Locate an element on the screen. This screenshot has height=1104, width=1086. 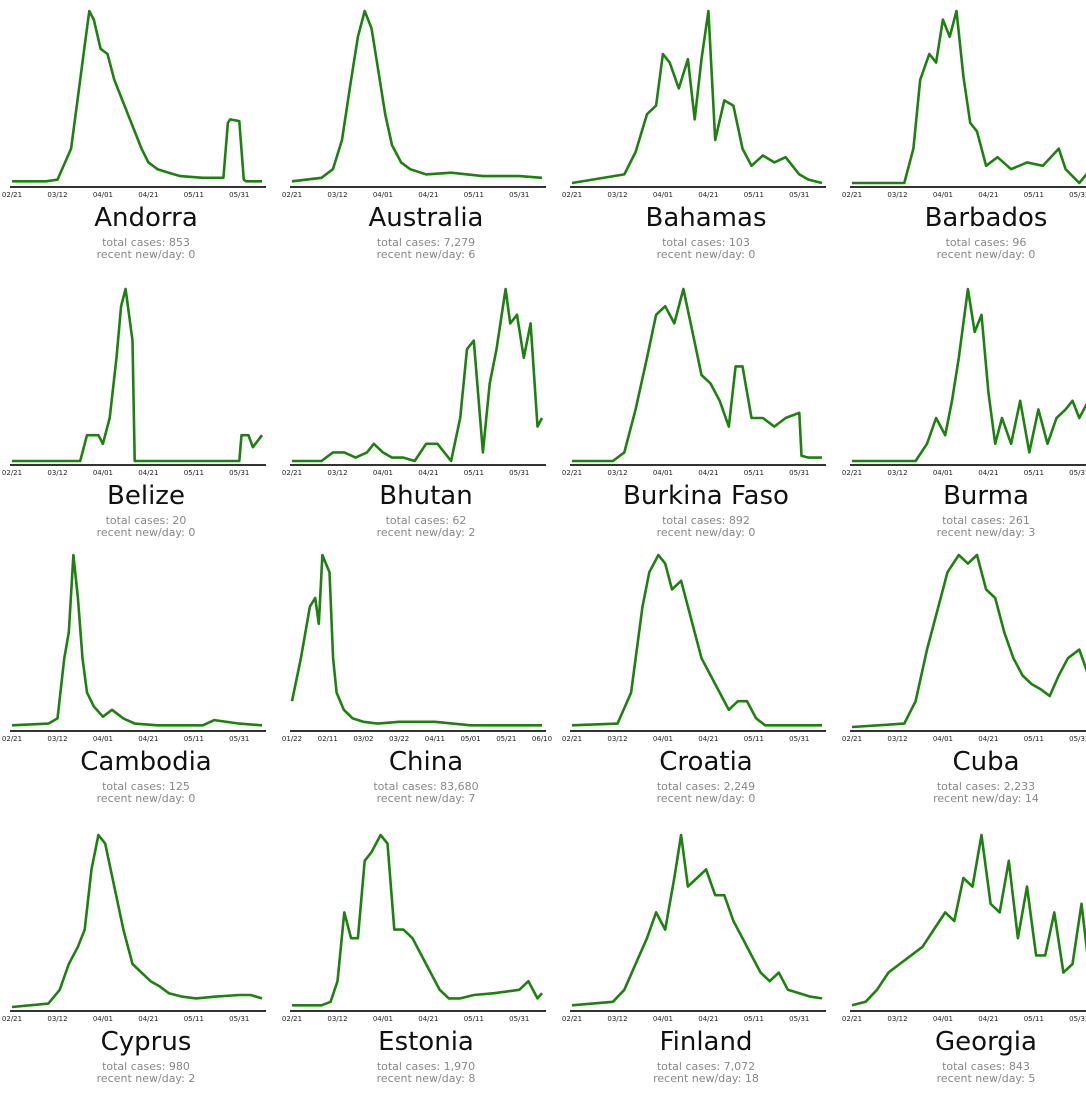
x-tick-label: 02/11 is located at coordinates (328, 739).